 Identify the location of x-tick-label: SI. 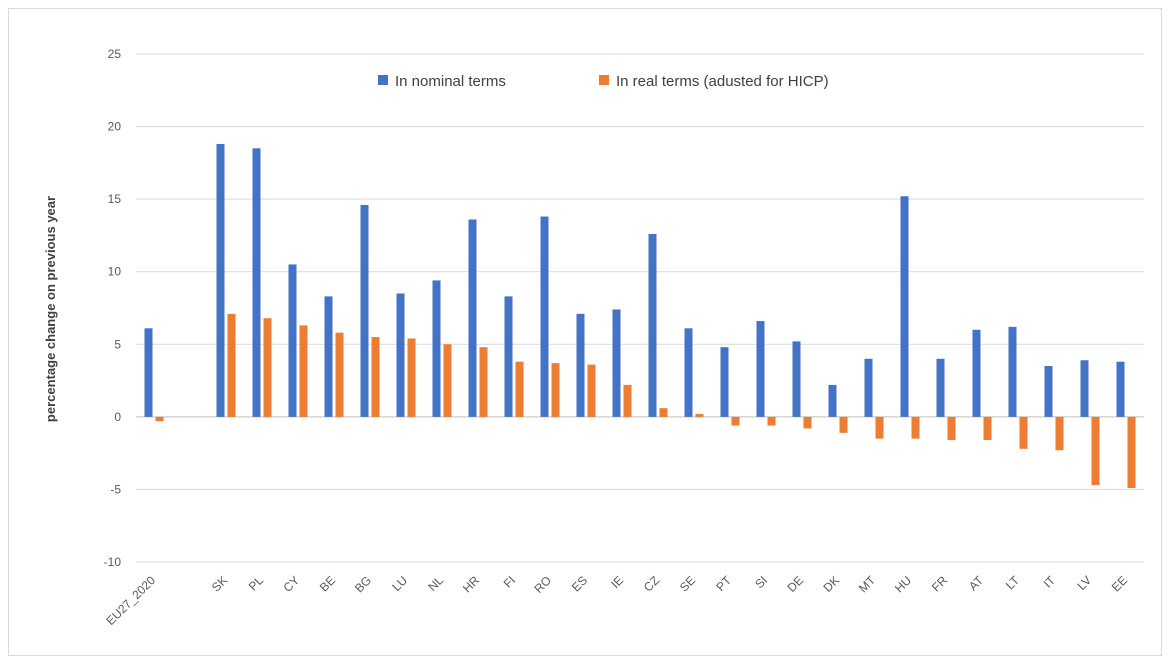
(761, 582).